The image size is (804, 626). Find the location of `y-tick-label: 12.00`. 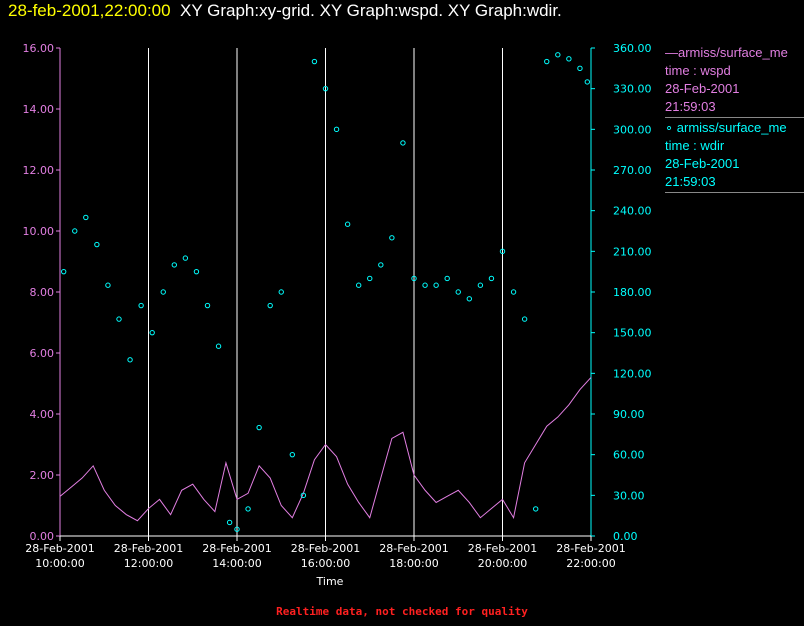

y-tick-label: 12.00 is located at coordinates (39, 170).